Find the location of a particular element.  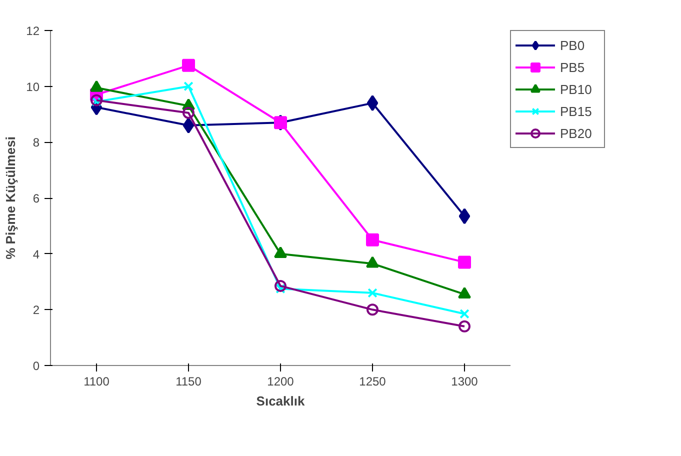

y-tick-label: 4 is located at coordinates (36, 254).